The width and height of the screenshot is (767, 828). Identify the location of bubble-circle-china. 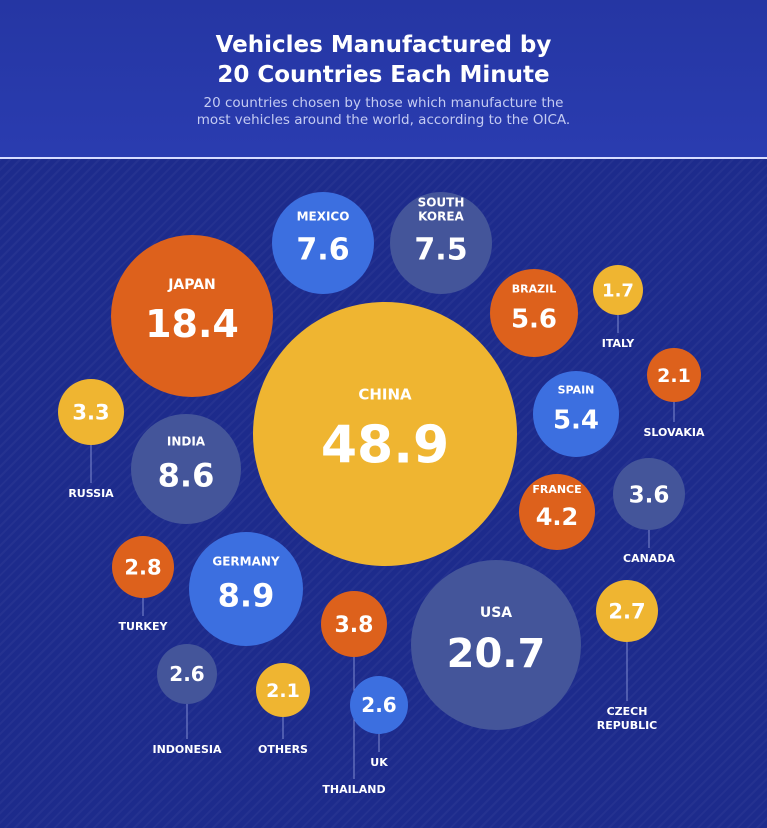
(385, 434).